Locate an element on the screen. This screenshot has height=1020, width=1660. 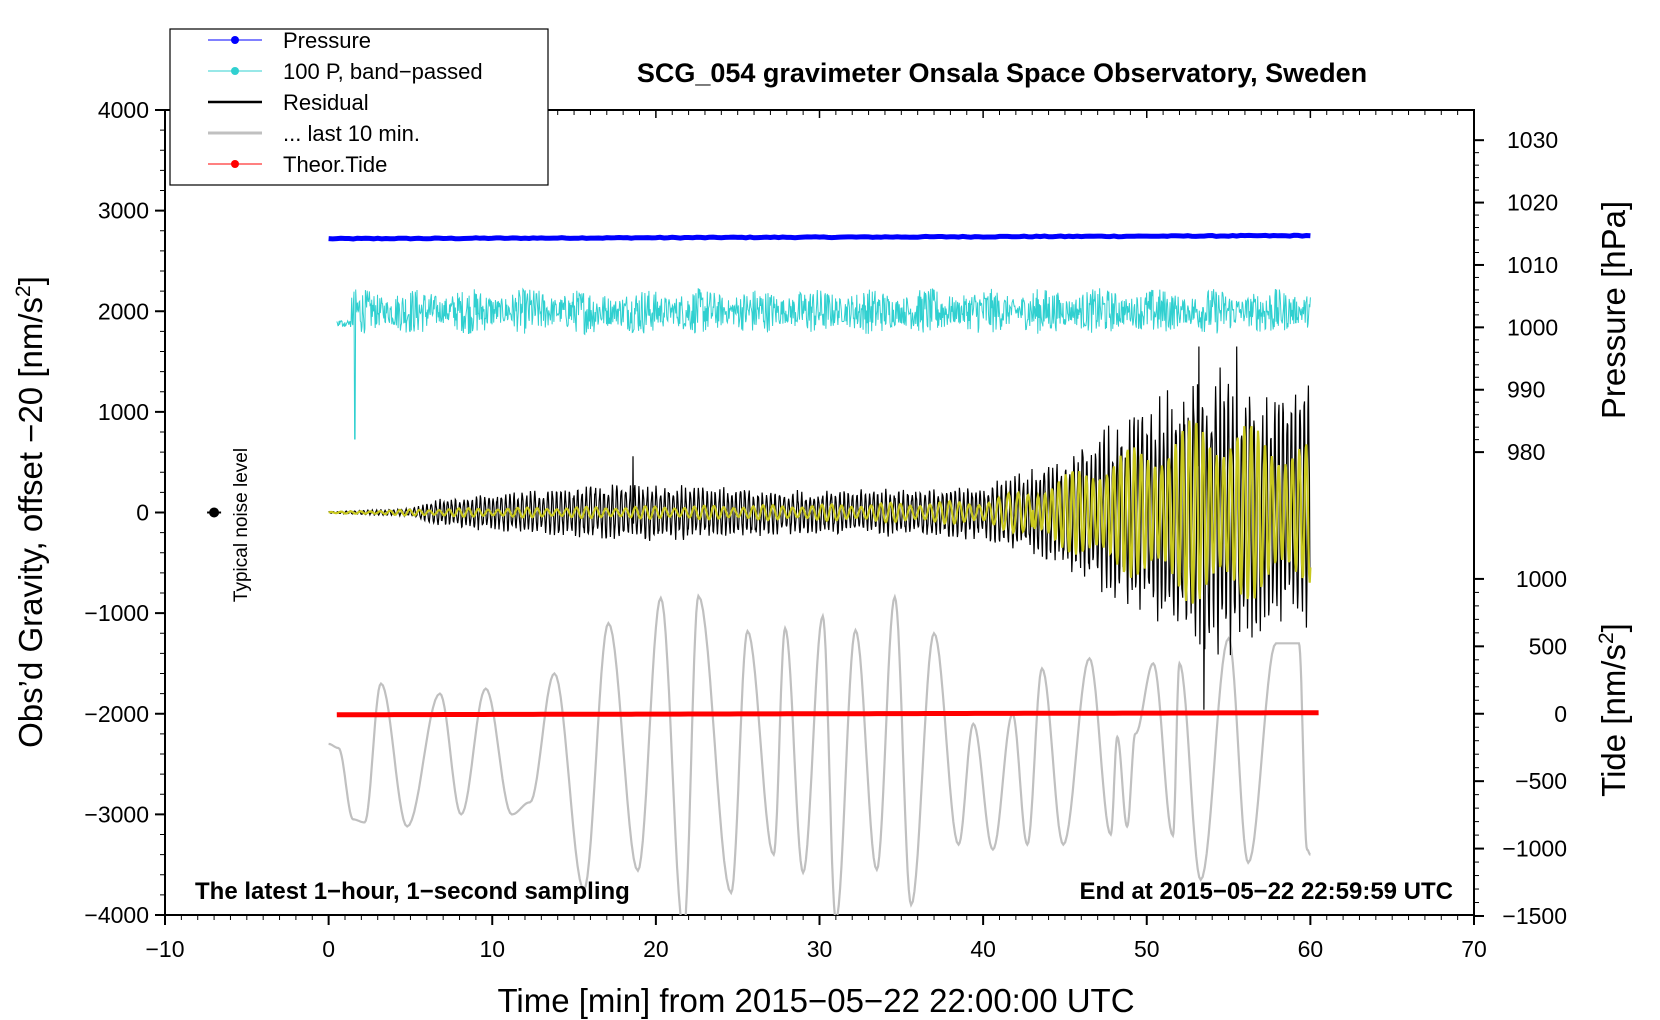
tide-tick-label: −500 is located at coordinates (1541, 781).